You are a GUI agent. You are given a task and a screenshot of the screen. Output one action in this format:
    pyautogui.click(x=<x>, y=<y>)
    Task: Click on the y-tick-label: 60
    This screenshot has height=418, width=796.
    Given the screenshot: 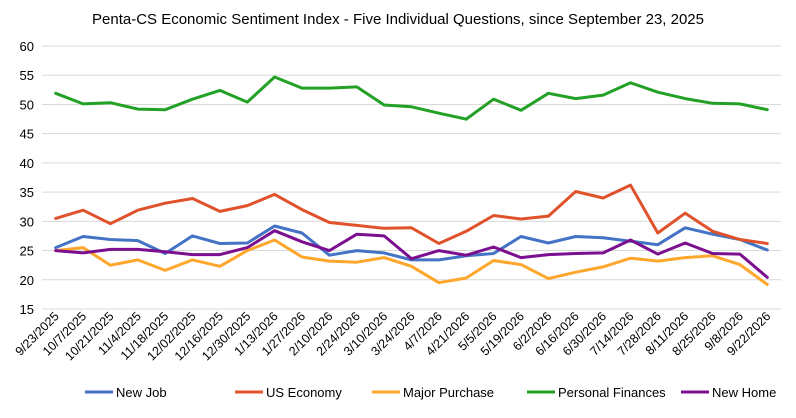 What is the action you would take?
    pyautogui.click(x=27, y=46)
    